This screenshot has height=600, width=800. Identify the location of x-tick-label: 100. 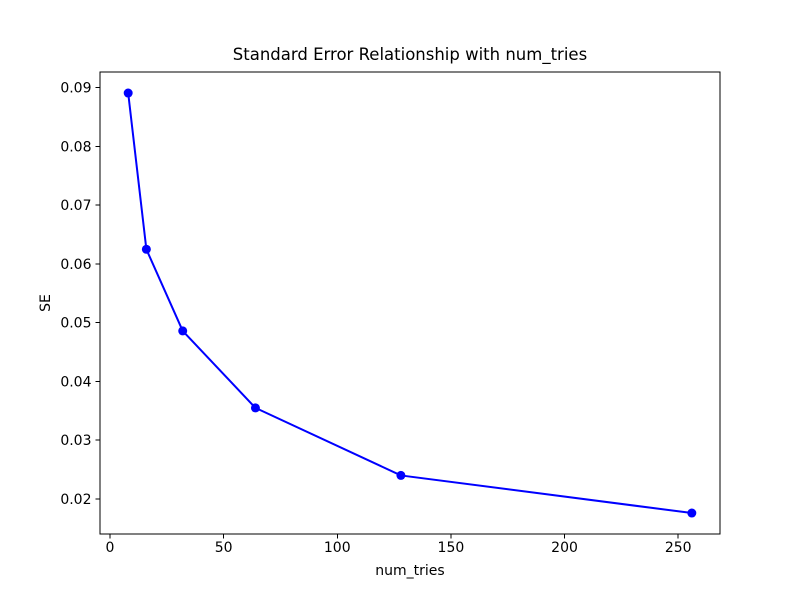
(337, 548).